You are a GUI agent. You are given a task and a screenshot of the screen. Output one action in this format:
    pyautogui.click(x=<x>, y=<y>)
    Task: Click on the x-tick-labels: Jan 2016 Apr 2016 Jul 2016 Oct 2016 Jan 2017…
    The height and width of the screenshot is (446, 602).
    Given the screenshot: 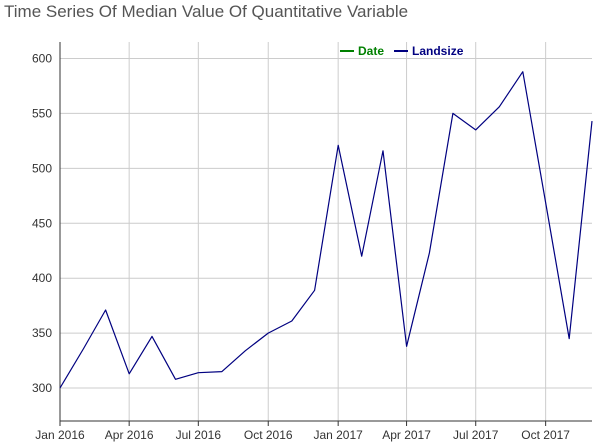 What is the action you would take?
    pyautogui.click(x=302, y=435)
    